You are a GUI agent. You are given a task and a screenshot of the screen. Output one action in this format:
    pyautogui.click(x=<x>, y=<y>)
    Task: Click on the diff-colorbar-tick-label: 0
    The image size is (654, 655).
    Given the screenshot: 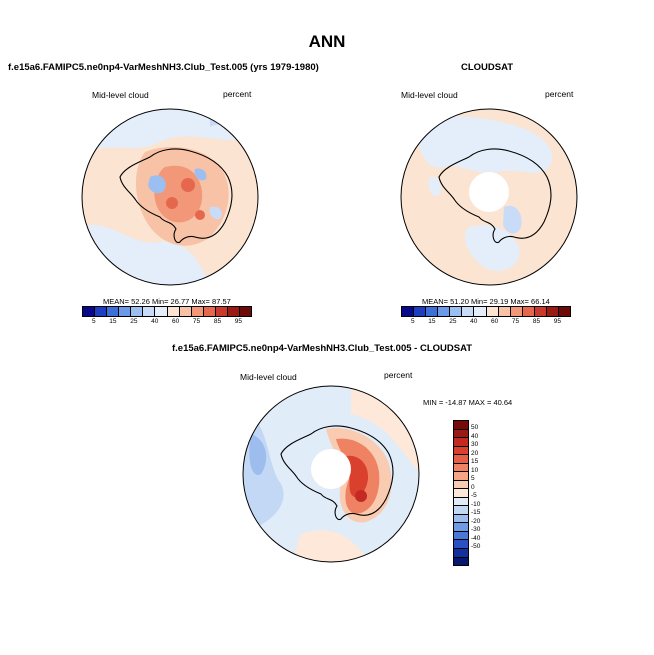 What is the action you would take?
    pyautogui.click(x=473, y=487)
    